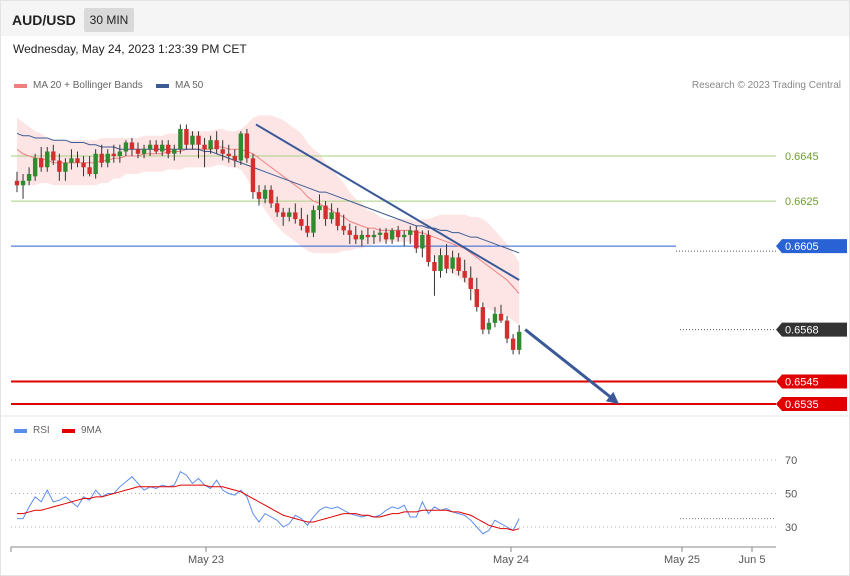 This screenshot has height=576, width=850. I want to click on symbol-label: AUD/USD, so click(44, 20).